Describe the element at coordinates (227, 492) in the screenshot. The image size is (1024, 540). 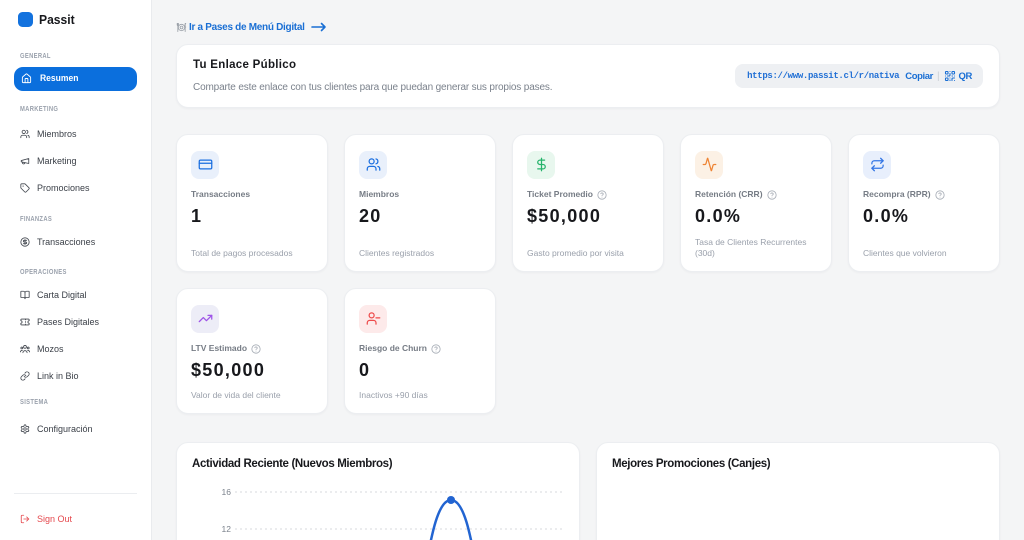
I see `svg-text: 16` at that location.